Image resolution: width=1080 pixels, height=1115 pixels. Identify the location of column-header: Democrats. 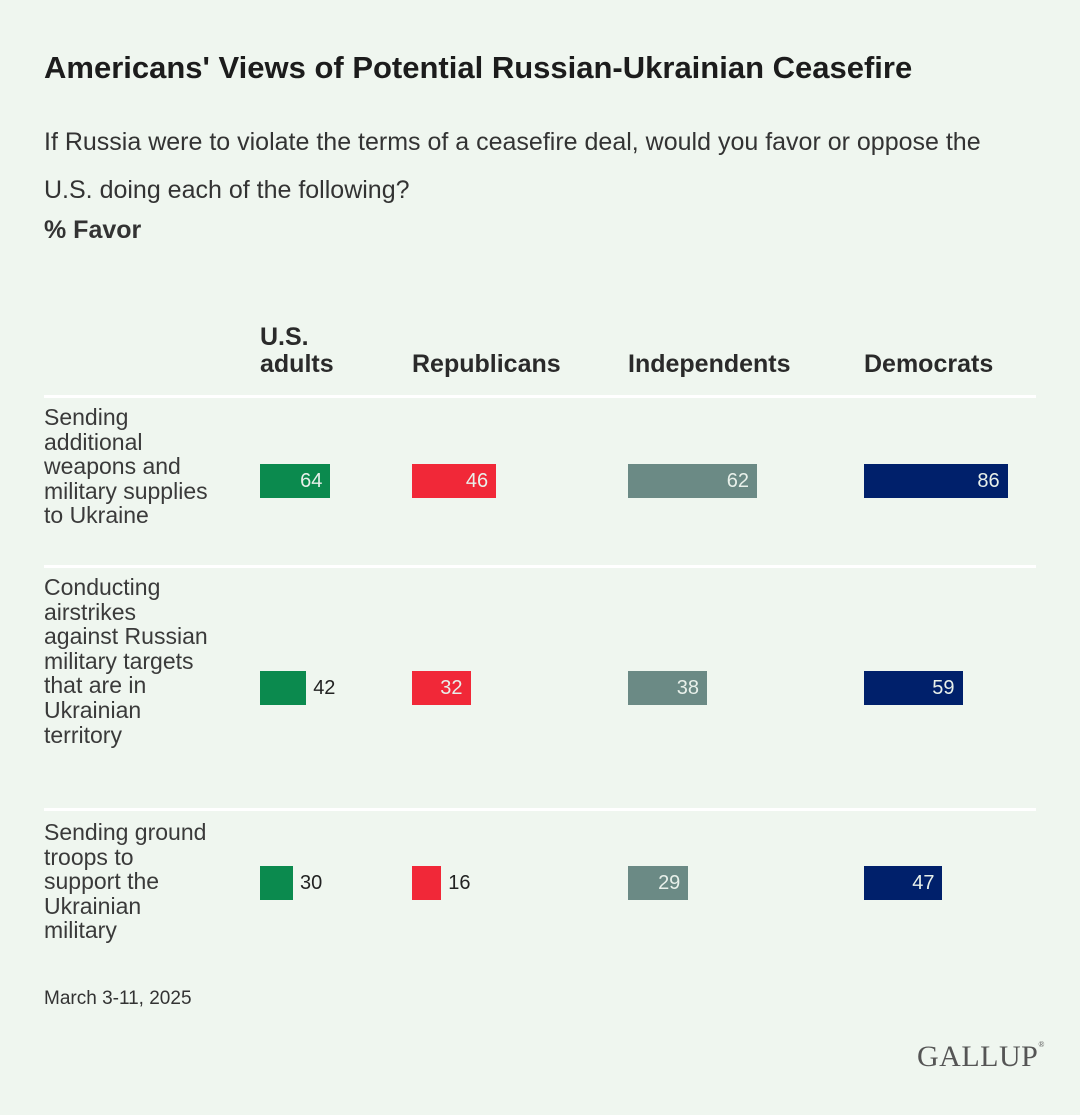
(929, 364).